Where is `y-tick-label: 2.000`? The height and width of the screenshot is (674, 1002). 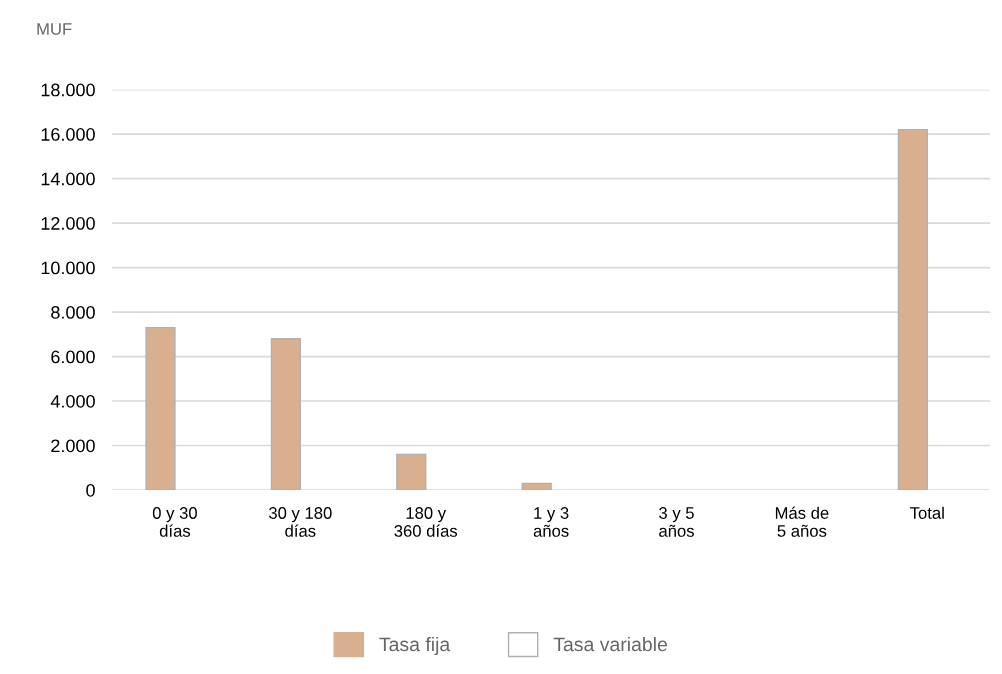 y-tick-label: 2.000 is located at coordinates (73, 446).